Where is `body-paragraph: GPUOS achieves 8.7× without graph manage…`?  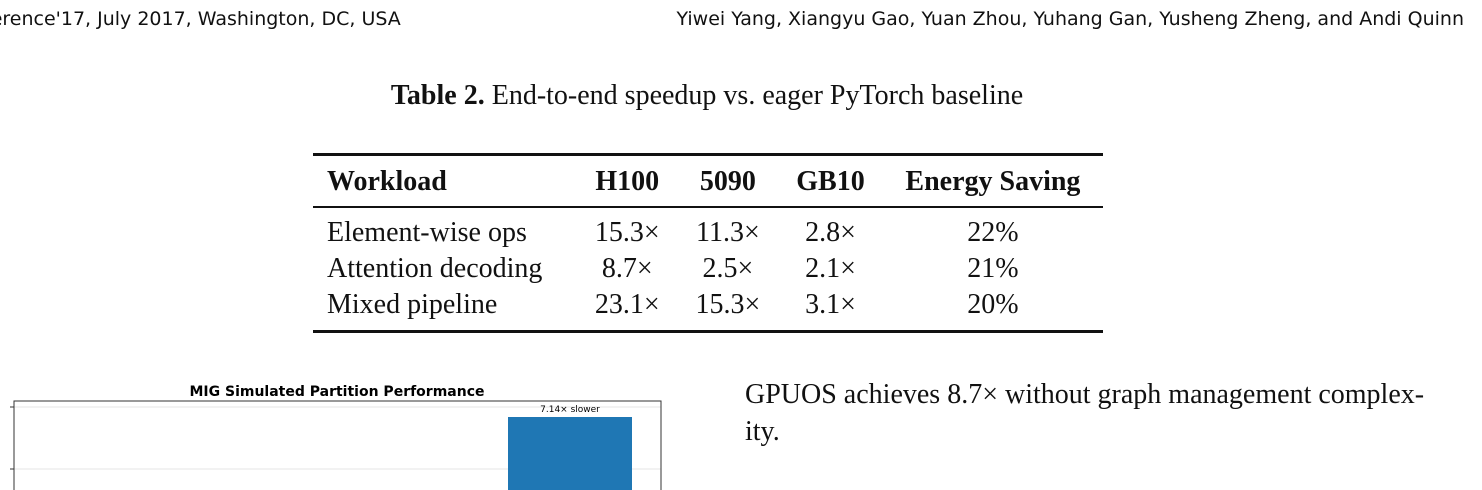 body-paragraph: GPUOS achieves 8.7× without graph manage… is located at coordinates (1107, 413).